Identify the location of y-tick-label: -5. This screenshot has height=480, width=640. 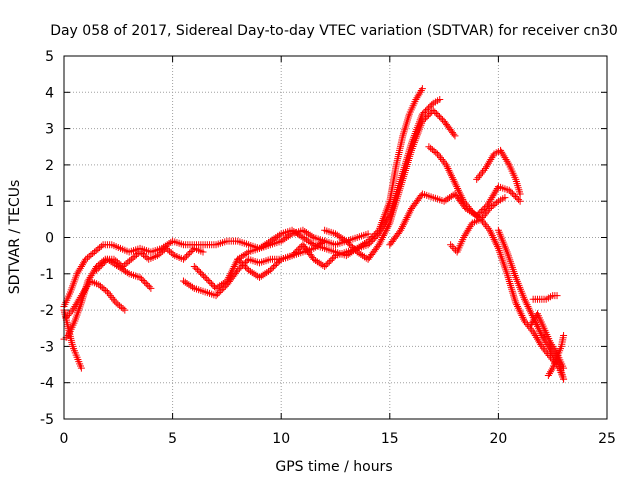
(47, 420).